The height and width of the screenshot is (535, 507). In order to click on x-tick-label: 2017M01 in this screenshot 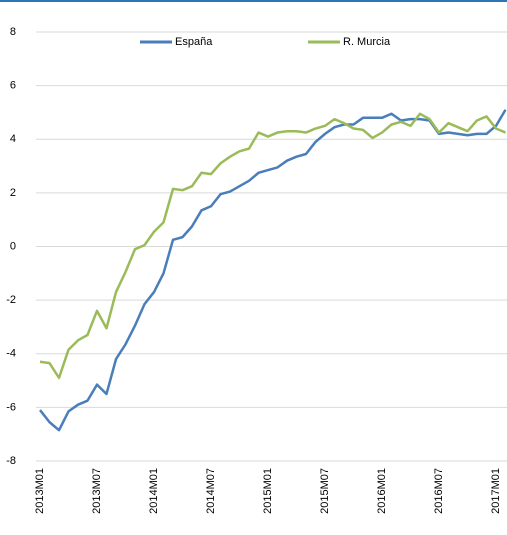, I will do `click(496, 491)`.